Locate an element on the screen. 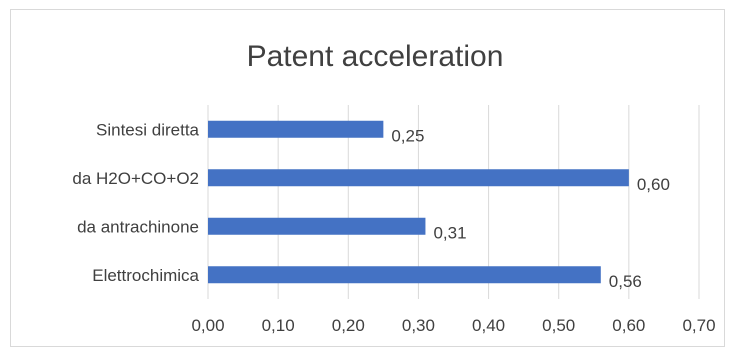  x-tick-label: 0,40 is located at coordinates (488, 325).